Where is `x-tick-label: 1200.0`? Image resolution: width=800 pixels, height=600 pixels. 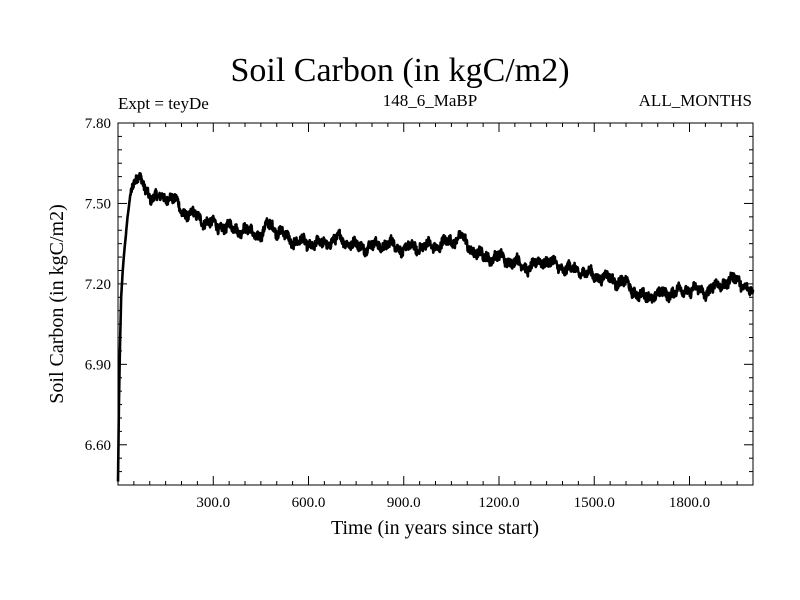 x-tick-label: 1200.0 is located at coordinates (498, 503).